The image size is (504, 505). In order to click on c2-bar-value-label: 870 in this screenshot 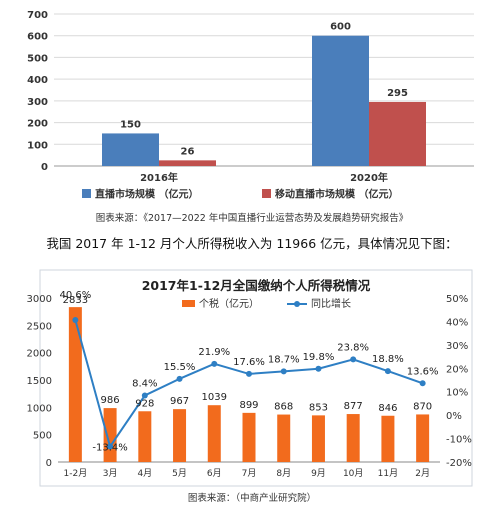, I will do `click(422, 406)`.